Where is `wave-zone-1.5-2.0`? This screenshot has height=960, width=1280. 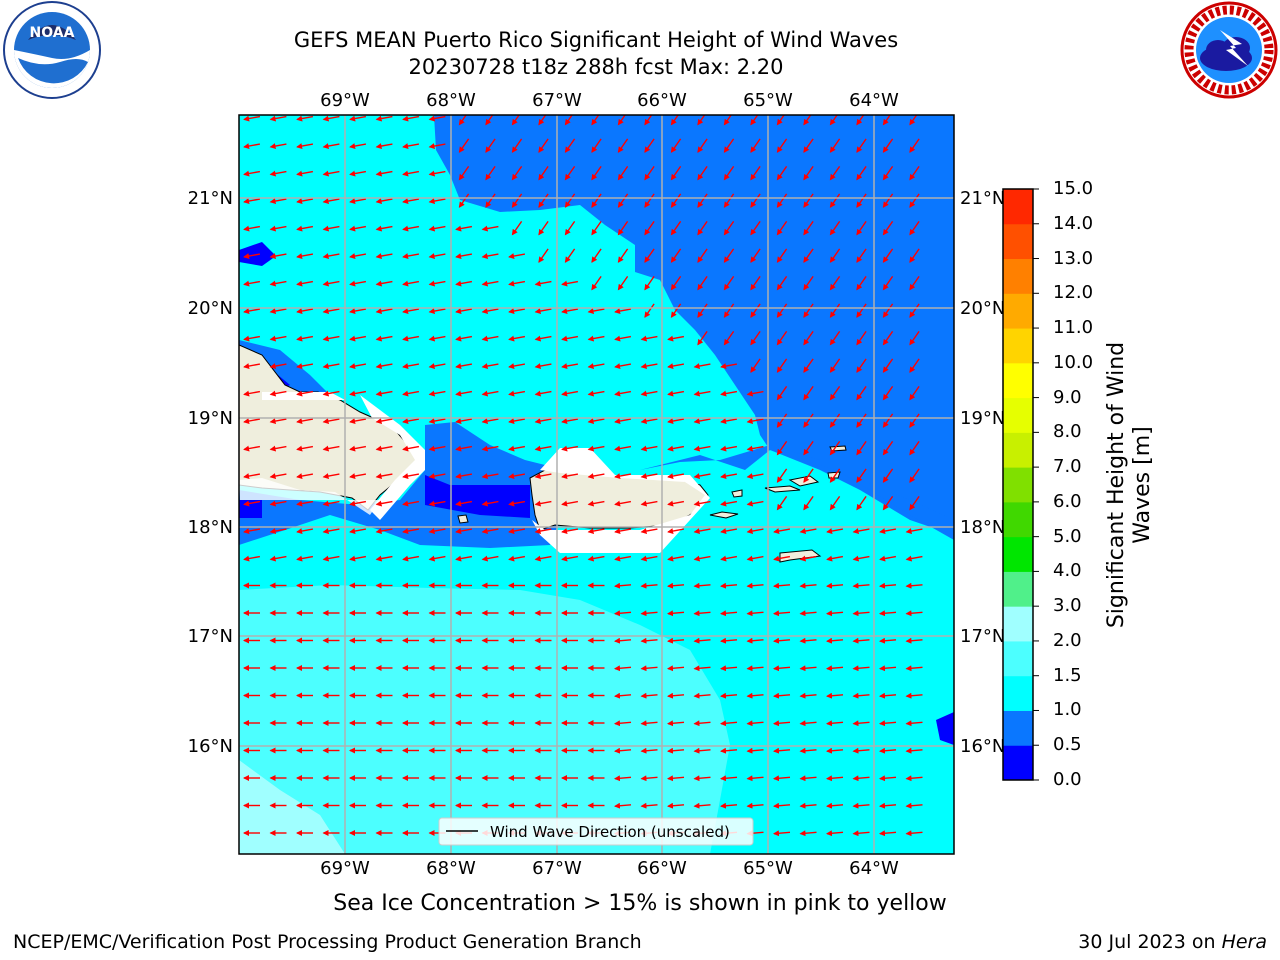
wave-zone-1.5-2.0 is located at coordinates (484, 719).